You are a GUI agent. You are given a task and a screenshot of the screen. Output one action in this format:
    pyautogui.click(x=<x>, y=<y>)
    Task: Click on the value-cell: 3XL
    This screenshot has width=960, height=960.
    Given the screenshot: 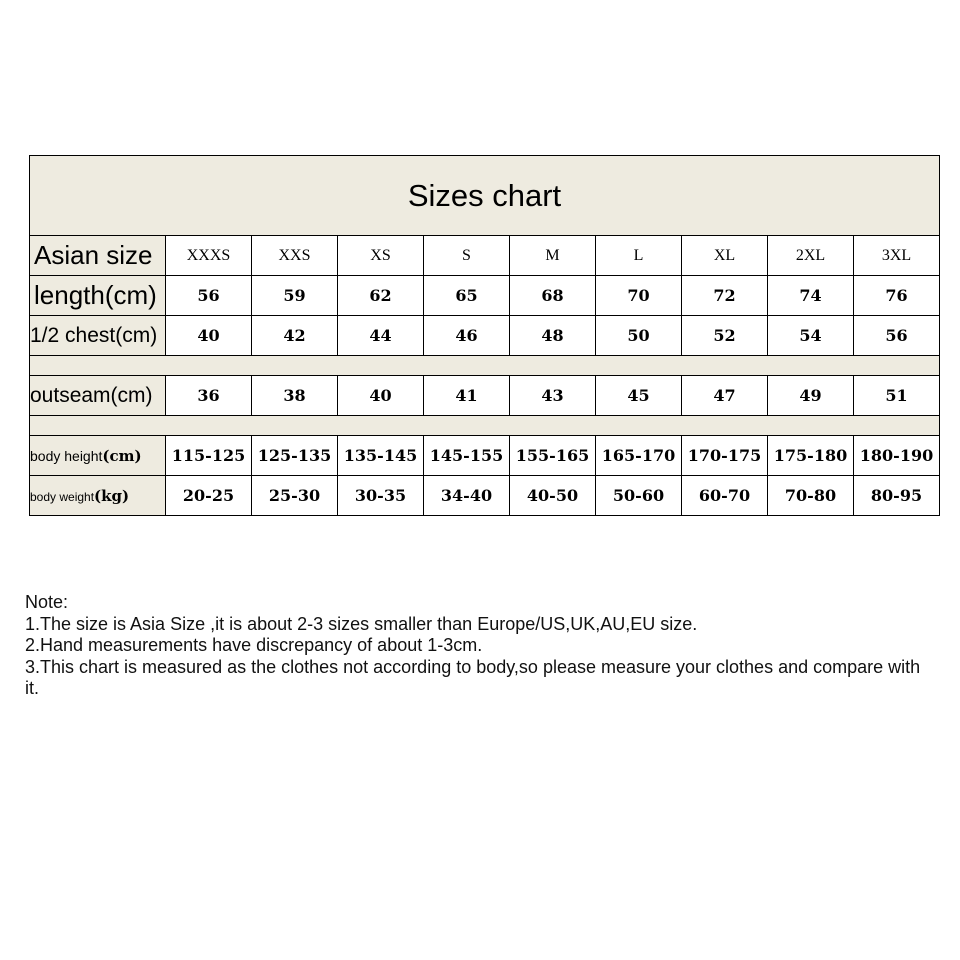 What is the action you would take?
    pyautogui.click(x=896, y=255)
    